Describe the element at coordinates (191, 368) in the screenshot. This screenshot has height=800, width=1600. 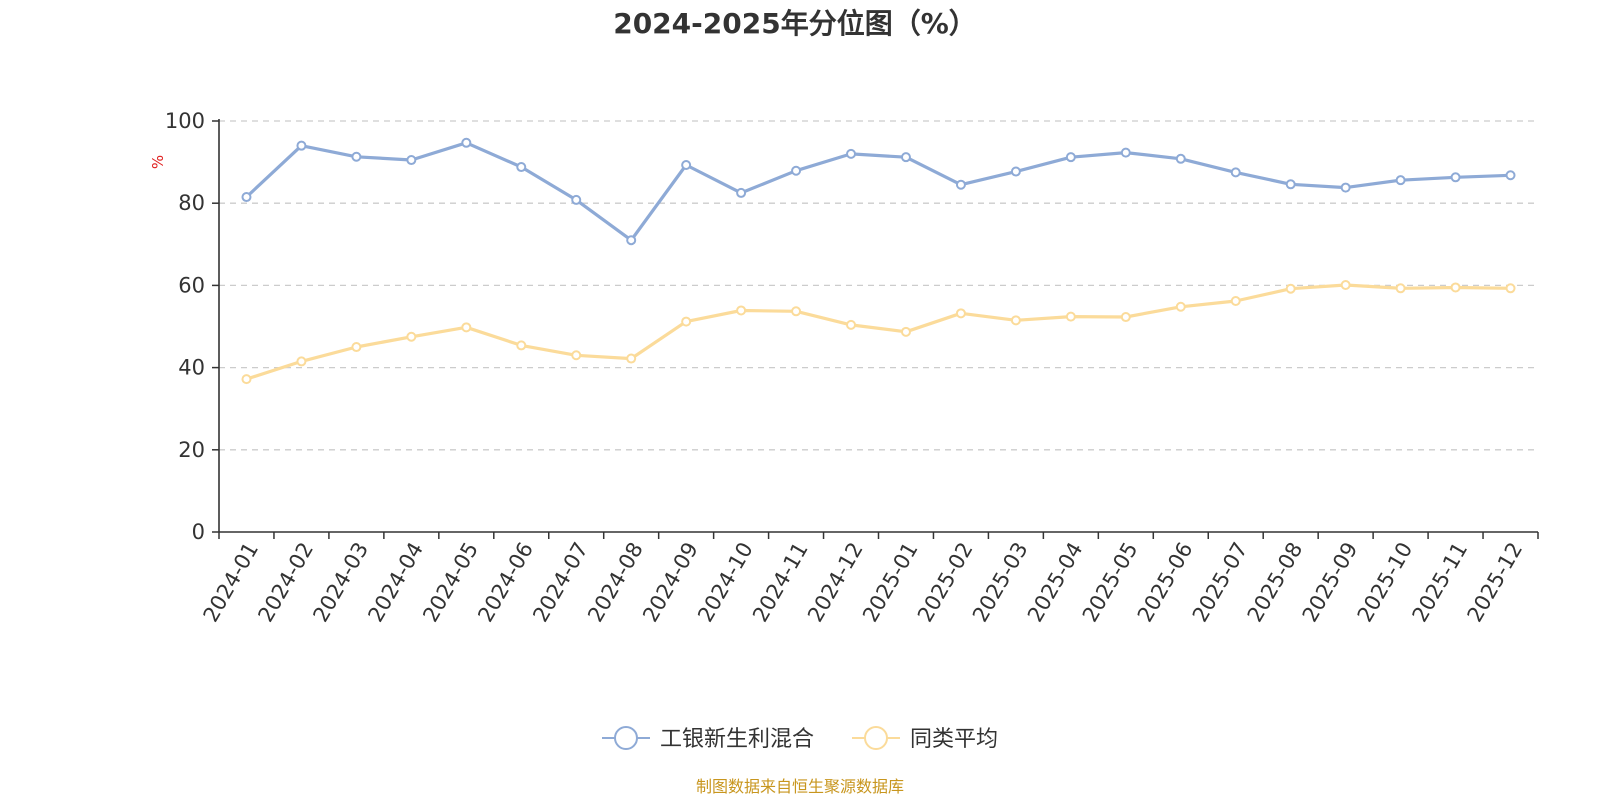
I see `y-tick-label: 40` at that location.